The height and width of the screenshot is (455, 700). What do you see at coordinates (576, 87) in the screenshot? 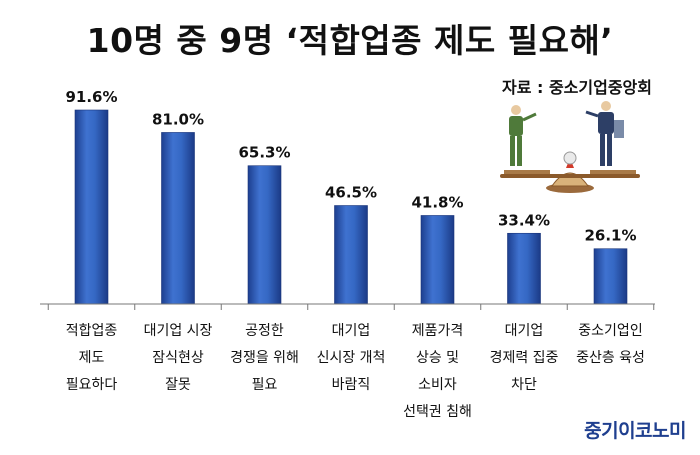
I see `source-note: 자료 : 중소기업중앙회` at bounding box center [576, 87].